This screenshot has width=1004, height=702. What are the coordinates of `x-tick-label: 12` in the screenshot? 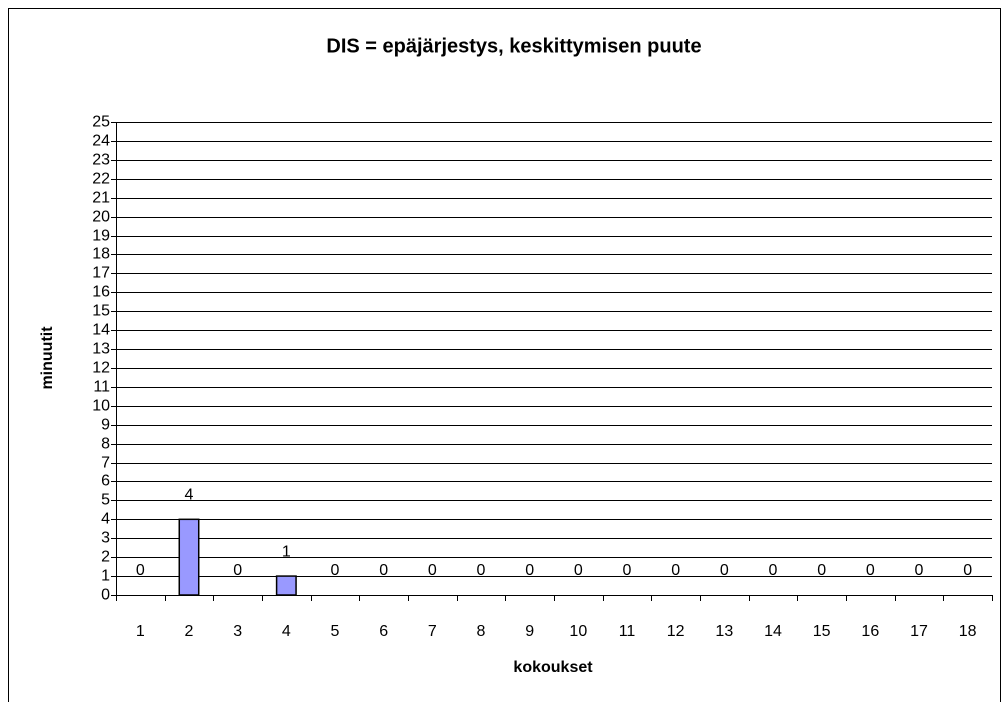 It's located at (676, 631).